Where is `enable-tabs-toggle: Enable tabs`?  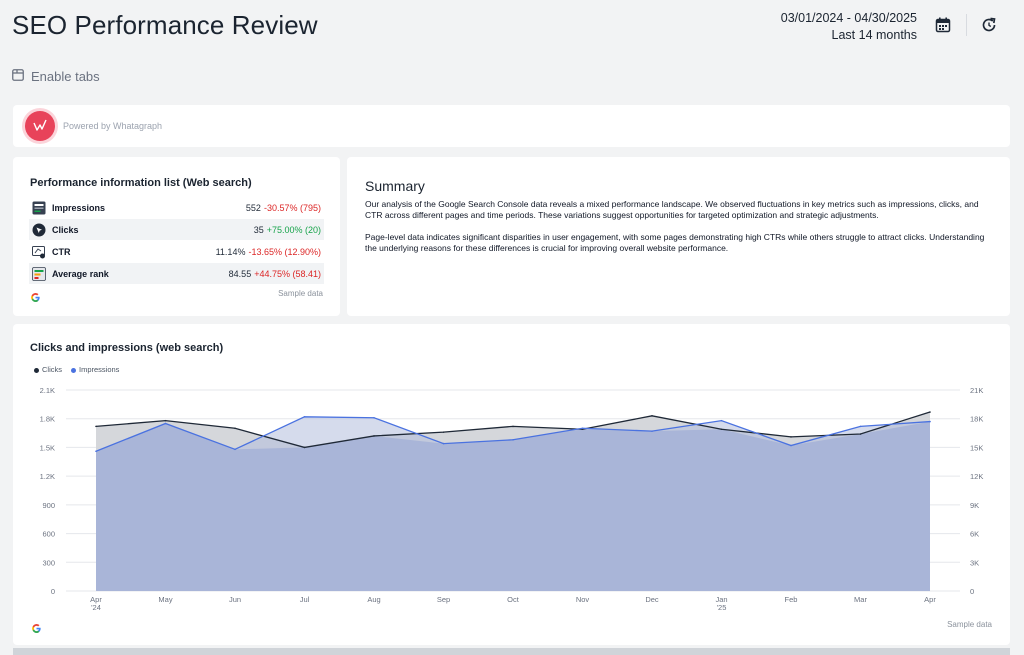
enable-tabs-toggle: Enable tabs is located at coordinates (56, 76).